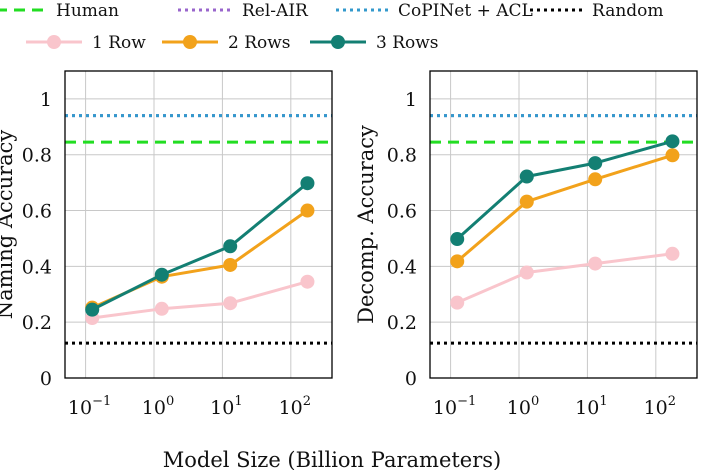 The image size is (702, 470). I want to click on y-axis-label-decomp: Decomp. Accuracy, so click(366, 224).